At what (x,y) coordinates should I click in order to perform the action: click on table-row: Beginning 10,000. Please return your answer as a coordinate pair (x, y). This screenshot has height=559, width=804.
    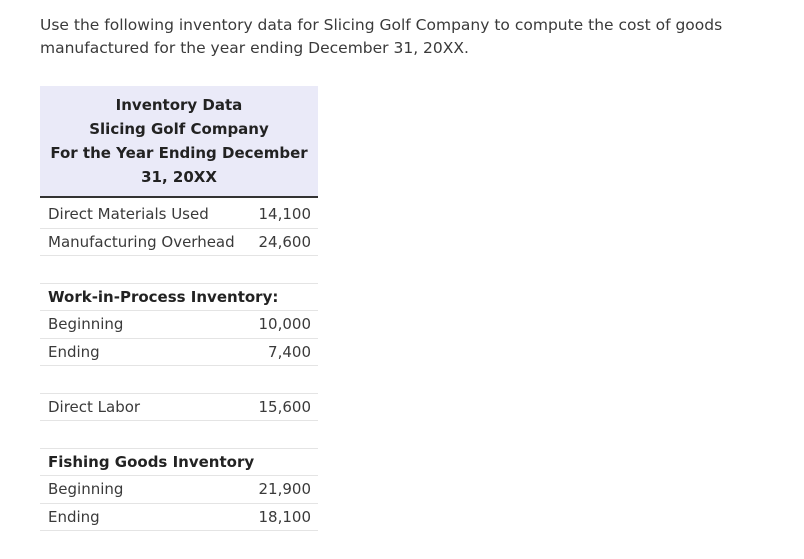
    Looking at the image, I should click on (179, 324).